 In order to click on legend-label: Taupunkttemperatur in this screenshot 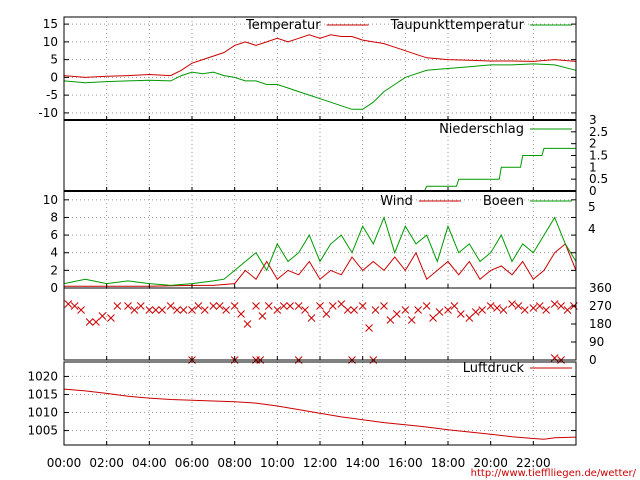, I will do `click(457, 25)`.